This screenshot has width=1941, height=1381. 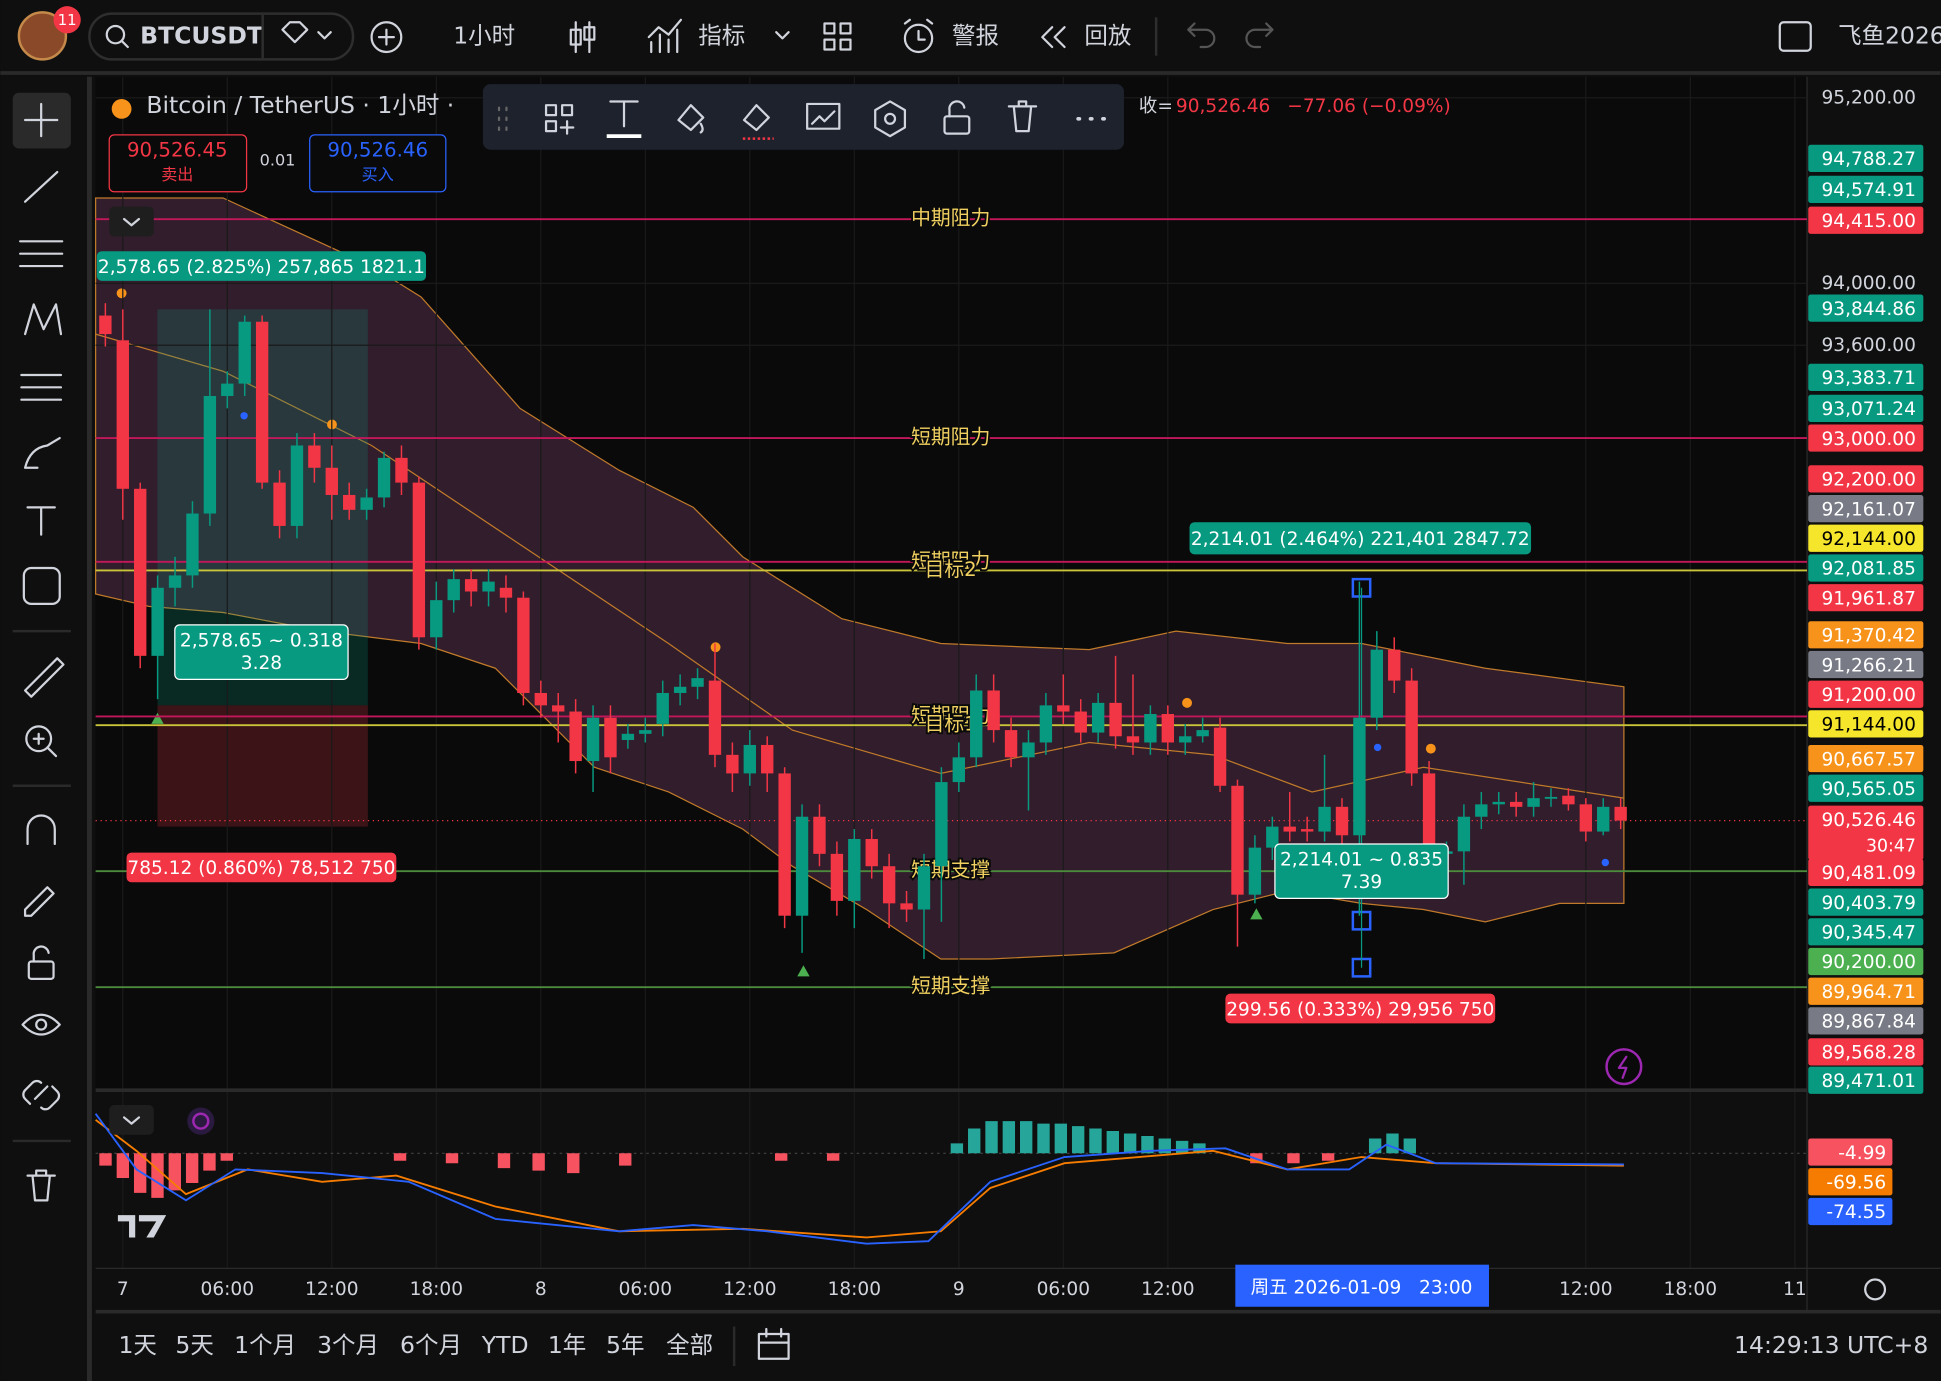 What do you see at coordinates (691, 119) in the screenshot?
I see `fill-icon` at bounding box center [691, 119].